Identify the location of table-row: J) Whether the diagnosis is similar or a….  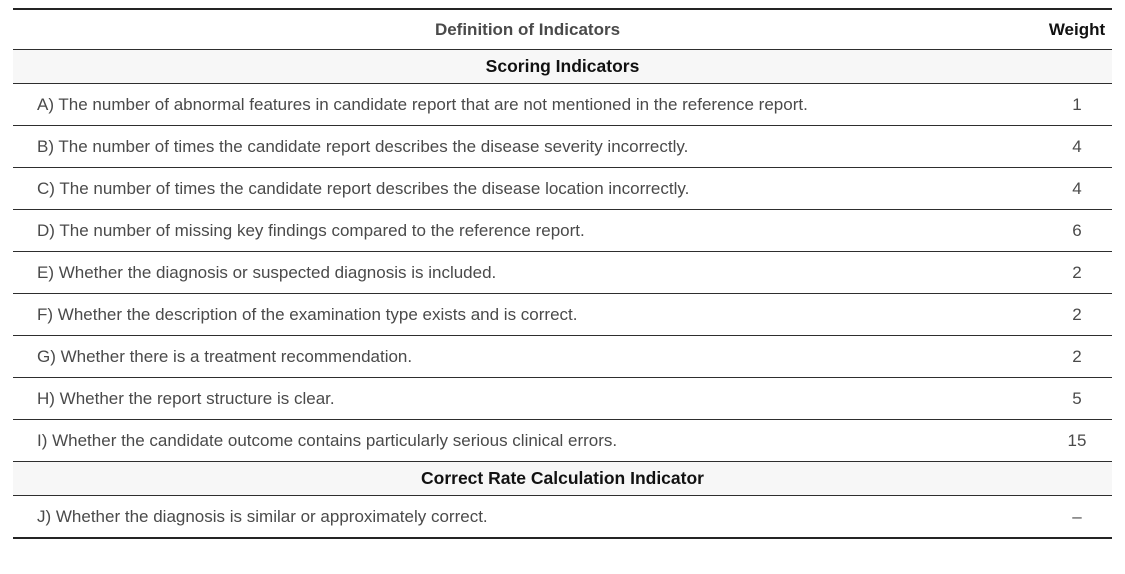
(562, 516).